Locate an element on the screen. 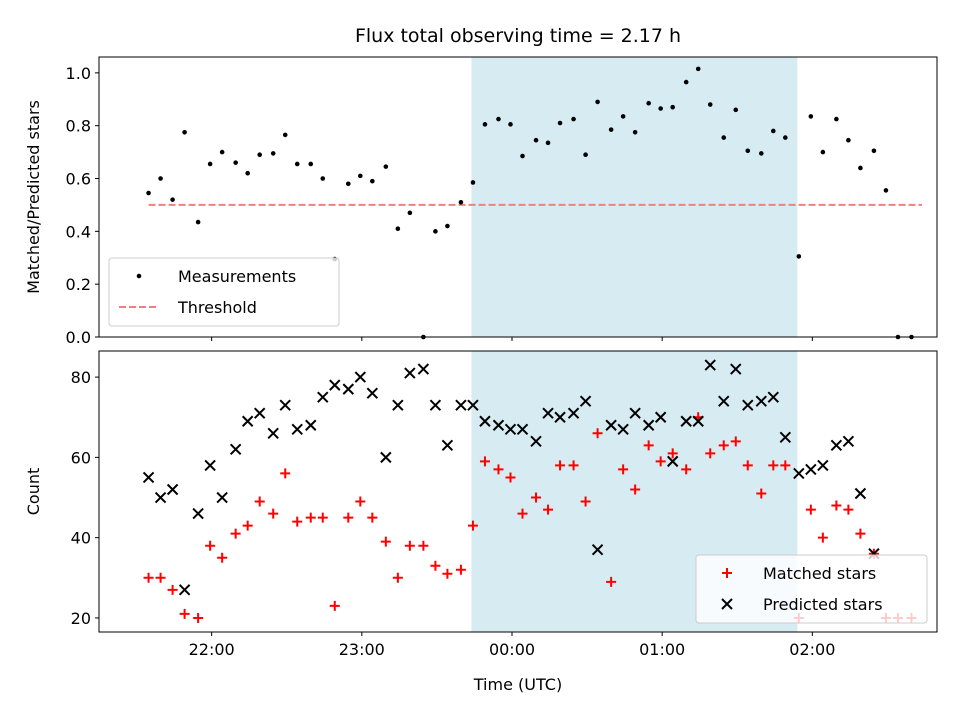 The image size is (960, 720). legend-label: Measurements is located at coordinates (237, 276).